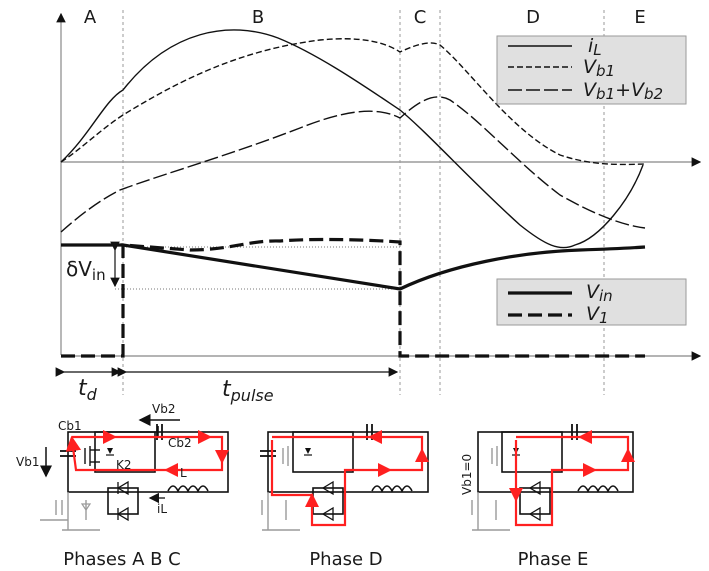  Describe the element at coordinates (345, 559) in the screenshot. I see `caption-phase-d: Phase D` at that location.